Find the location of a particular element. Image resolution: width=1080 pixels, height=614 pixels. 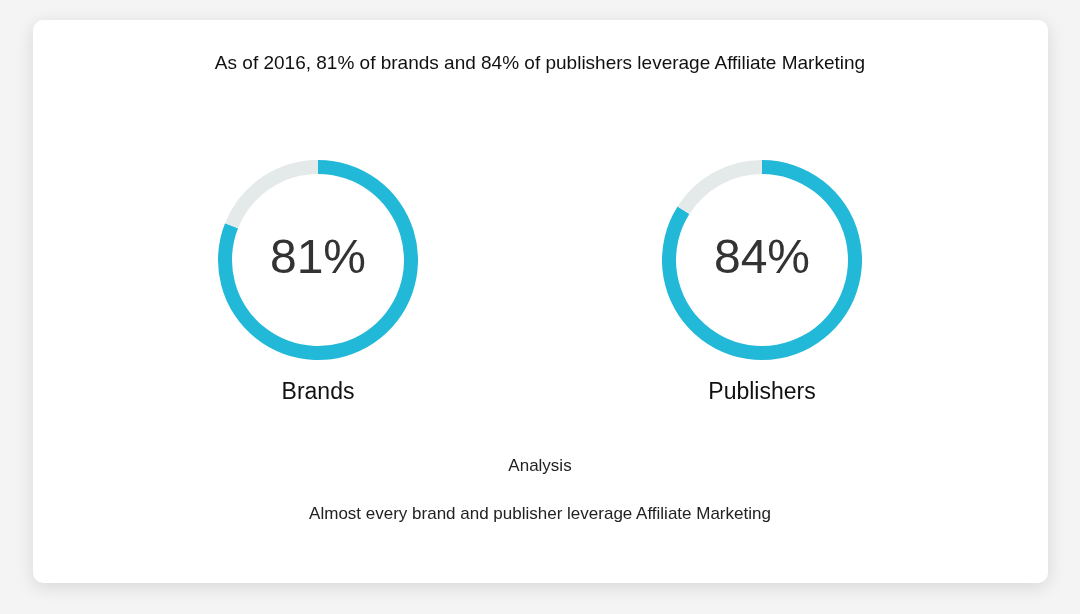

text: Analysis is located at coordinates (540, 466).